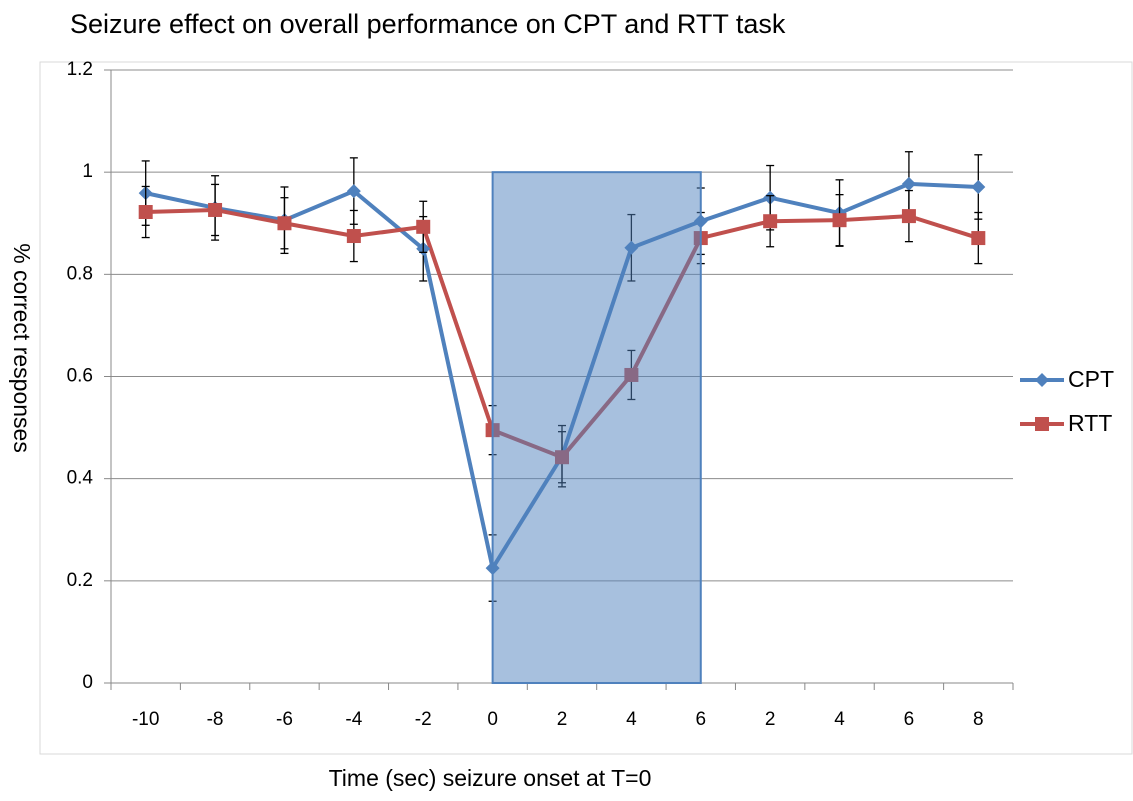 The height and width of the screenshot is (801, 1133). Describe the element at coordinates (80, 273) in the screenshot. I see `y-tick-label: 0.8` at that location.